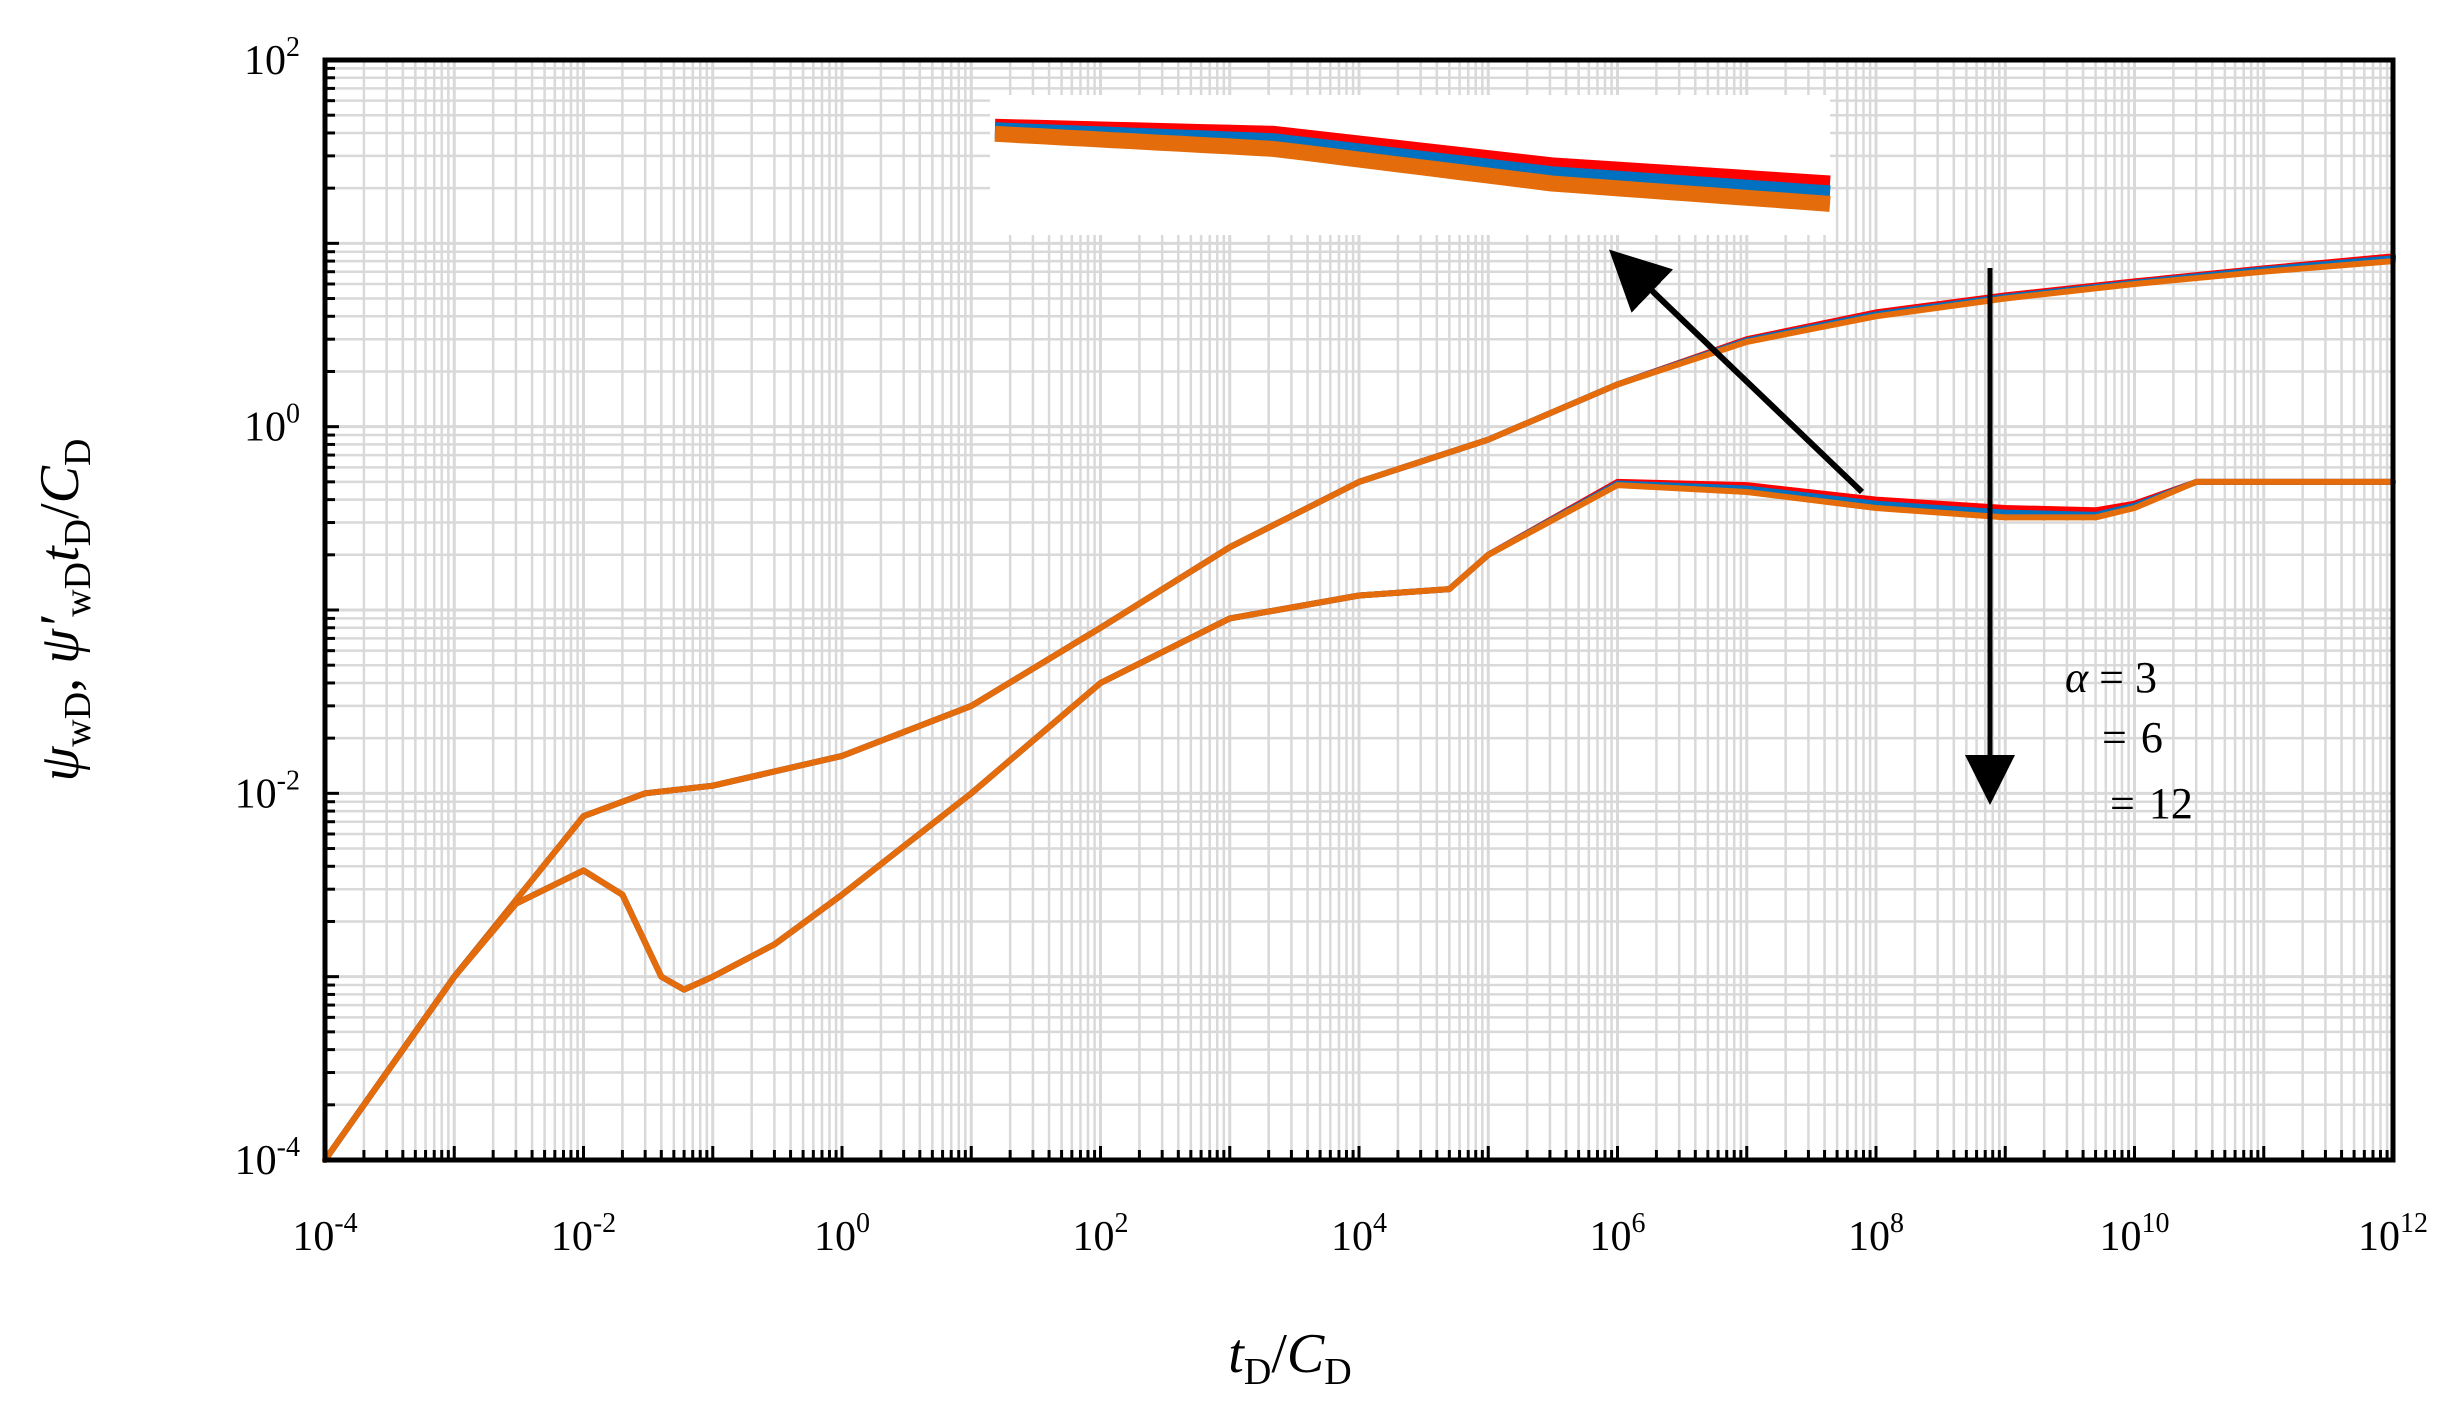 The height and width of the screenshot is (1410, 2450). I want to click on x-tick-label: 10⁻², so click(583, 1234).